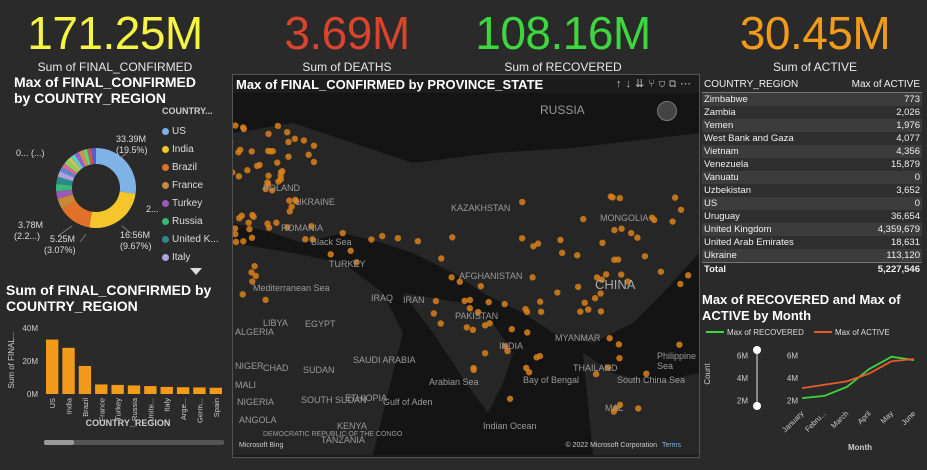 The width and height of the screenshot is (927, 470). What do you see at coordinates (664, 84) in the screenshot?
I see `filter-icon: ⛉` at bounding box center [664, 84].